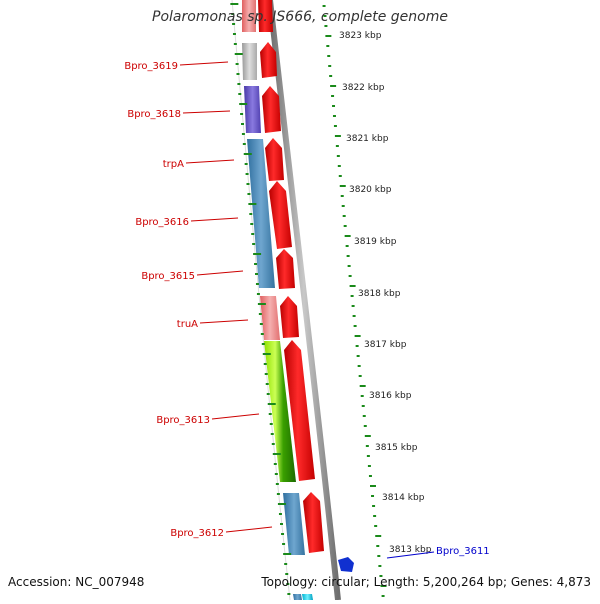 The image size is (600, 604). What do you see at coordinates (168, 276) in the screenshot?
I see `gene-label: Bpro_3615` at bounding box center [168, 276].